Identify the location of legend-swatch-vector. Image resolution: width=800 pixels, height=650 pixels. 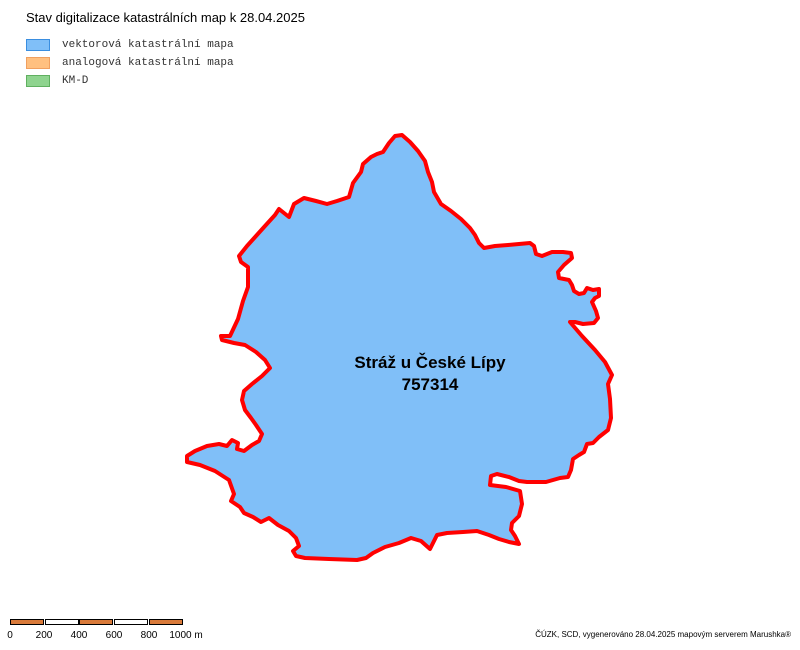
(38, 45).